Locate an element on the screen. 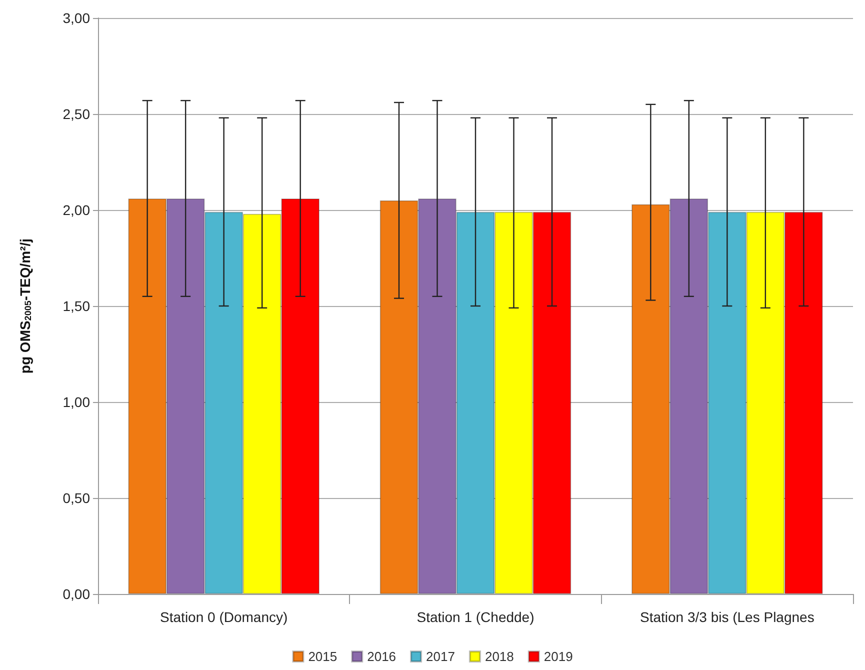 The height and width of the screenshot is (670, 865). x-tick-label: Station 1 (Chedde) is located at coordinates (475, 617).